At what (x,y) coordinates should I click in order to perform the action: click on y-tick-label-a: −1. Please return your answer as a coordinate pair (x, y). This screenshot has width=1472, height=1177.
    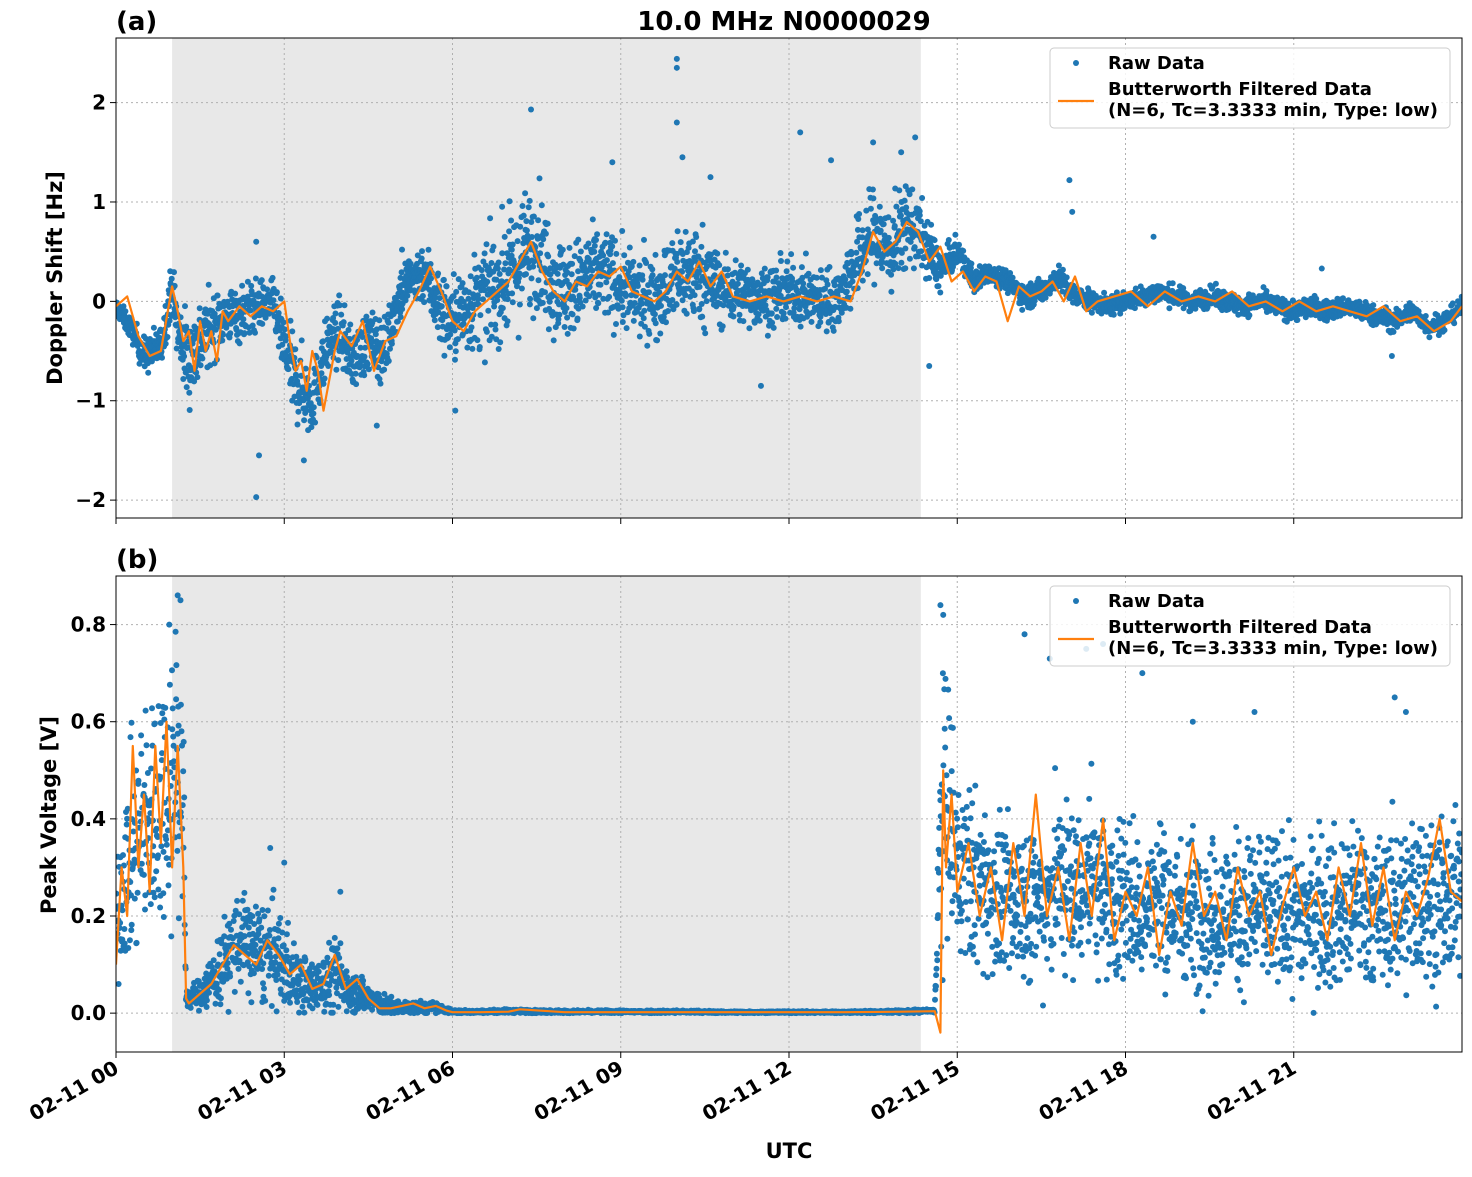
    Looking at the image, I should click on (90, 401).